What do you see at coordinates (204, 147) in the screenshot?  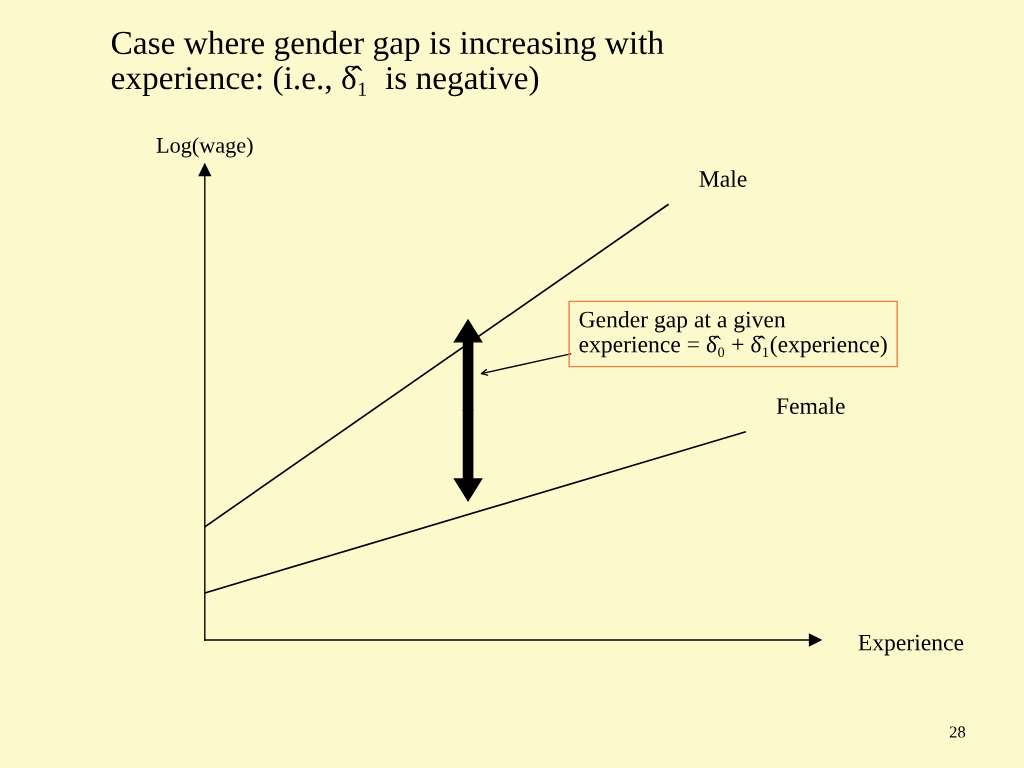 I see `y-axis-title: Log(wage)` at bounding box center [204, 147].